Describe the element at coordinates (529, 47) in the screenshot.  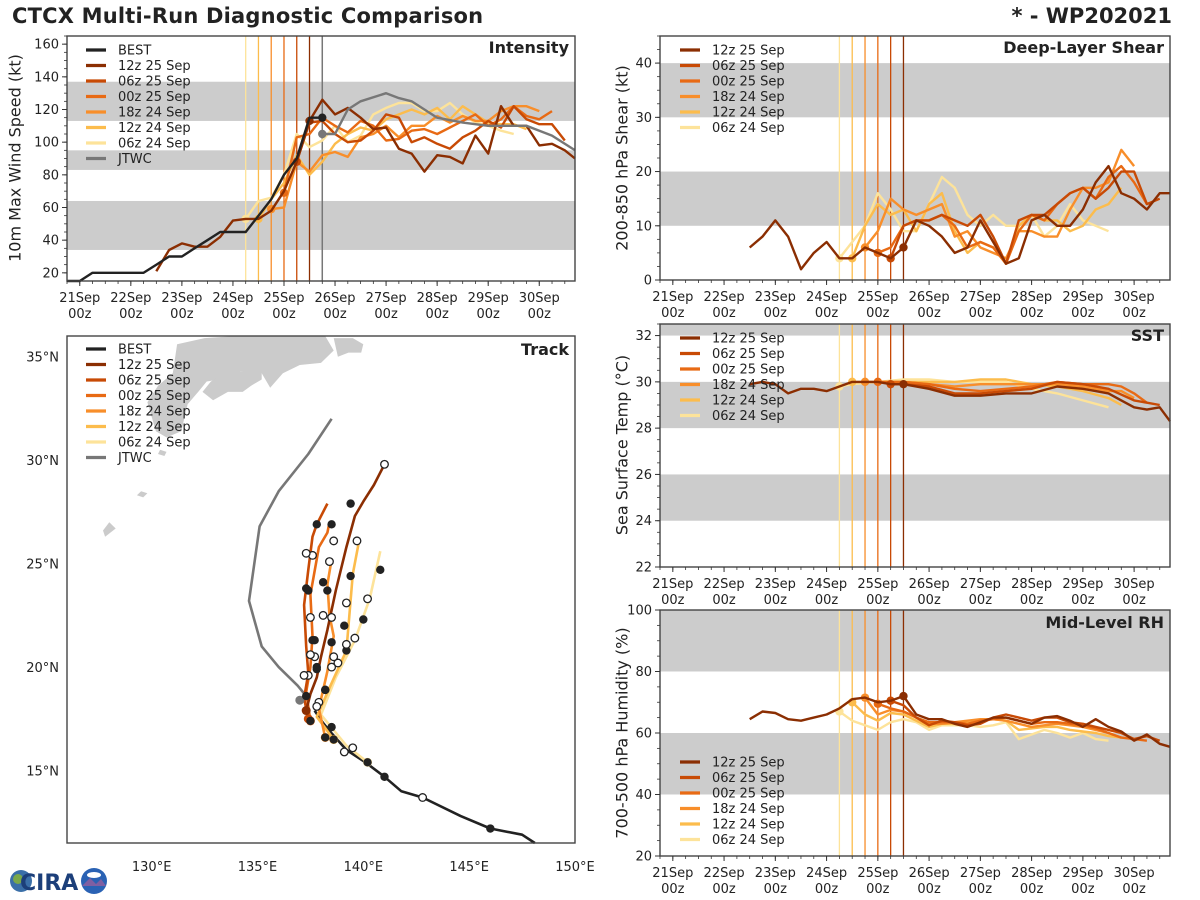
I see `panel-title: Intensity` at that location.